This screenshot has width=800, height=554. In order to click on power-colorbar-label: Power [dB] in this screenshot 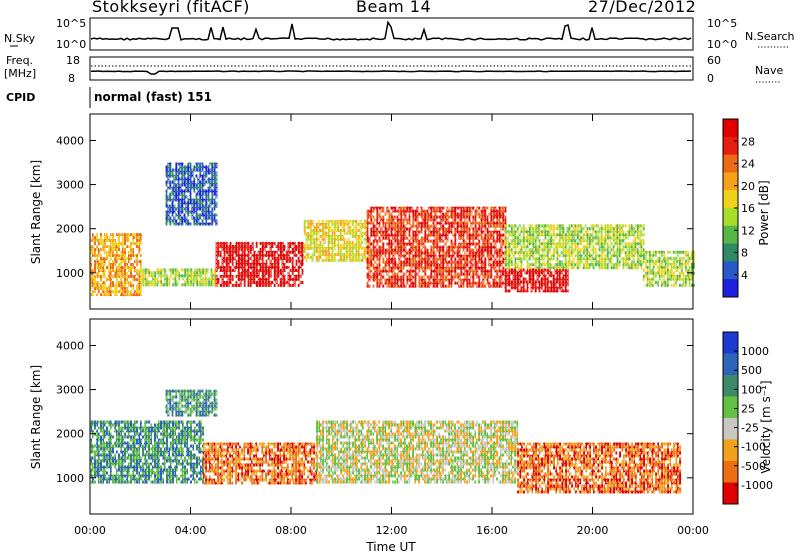, I will do `click(764, 212)`.